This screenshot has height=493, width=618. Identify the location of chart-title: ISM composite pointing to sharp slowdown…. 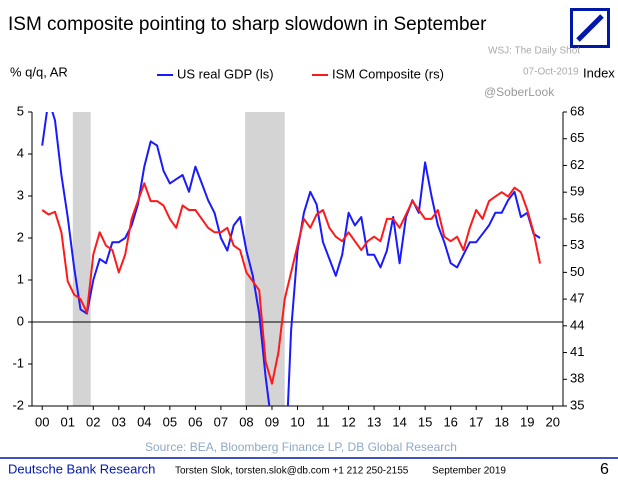
(247, 24).